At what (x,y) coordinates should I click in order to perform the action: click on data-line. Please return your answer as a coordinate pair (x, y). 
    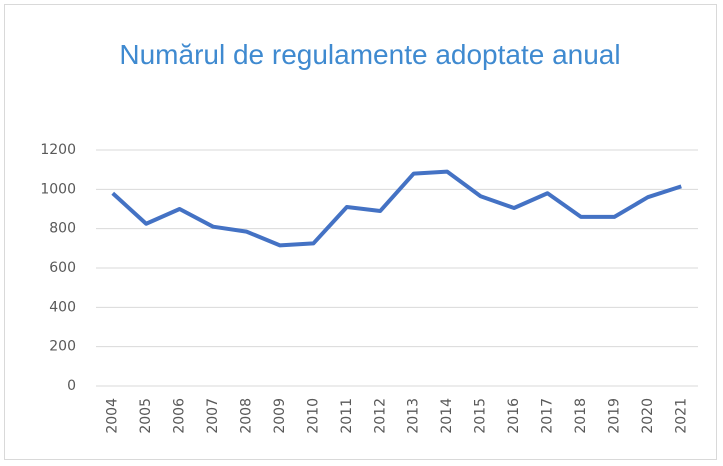
    Looking at the image, I should click on (396, 208).